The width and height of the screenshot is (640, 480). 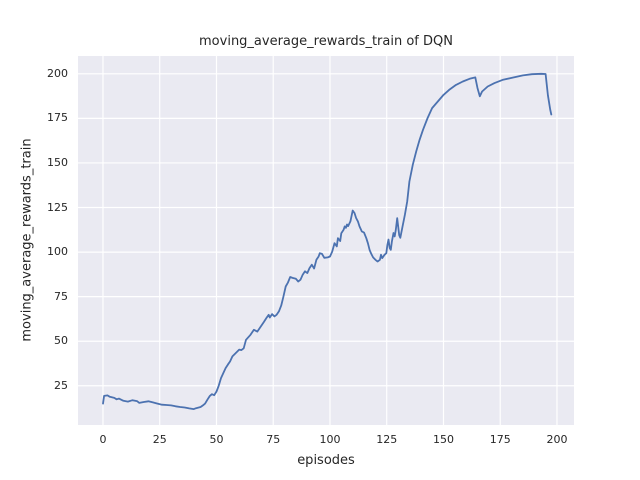 I want to click on chart-title: moving_average_rewards_train of DQN, so click(x=326, y=41).